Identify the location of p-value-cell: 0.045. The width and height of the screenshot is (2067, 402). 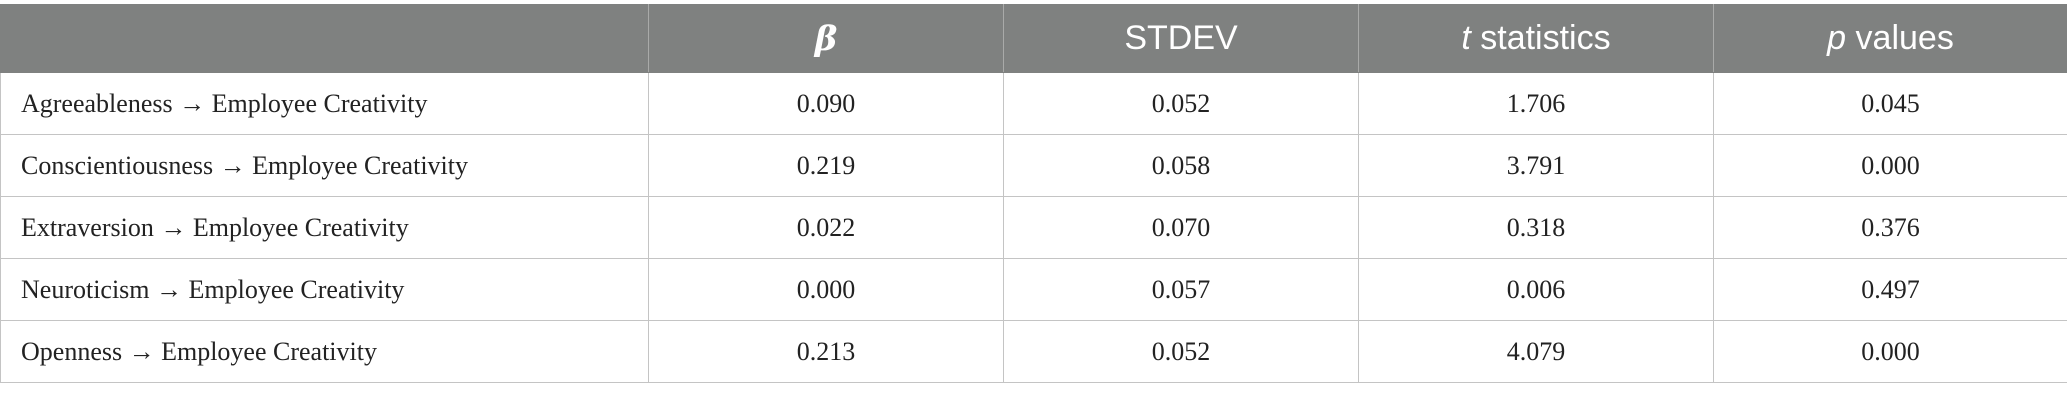
(1890, 103).